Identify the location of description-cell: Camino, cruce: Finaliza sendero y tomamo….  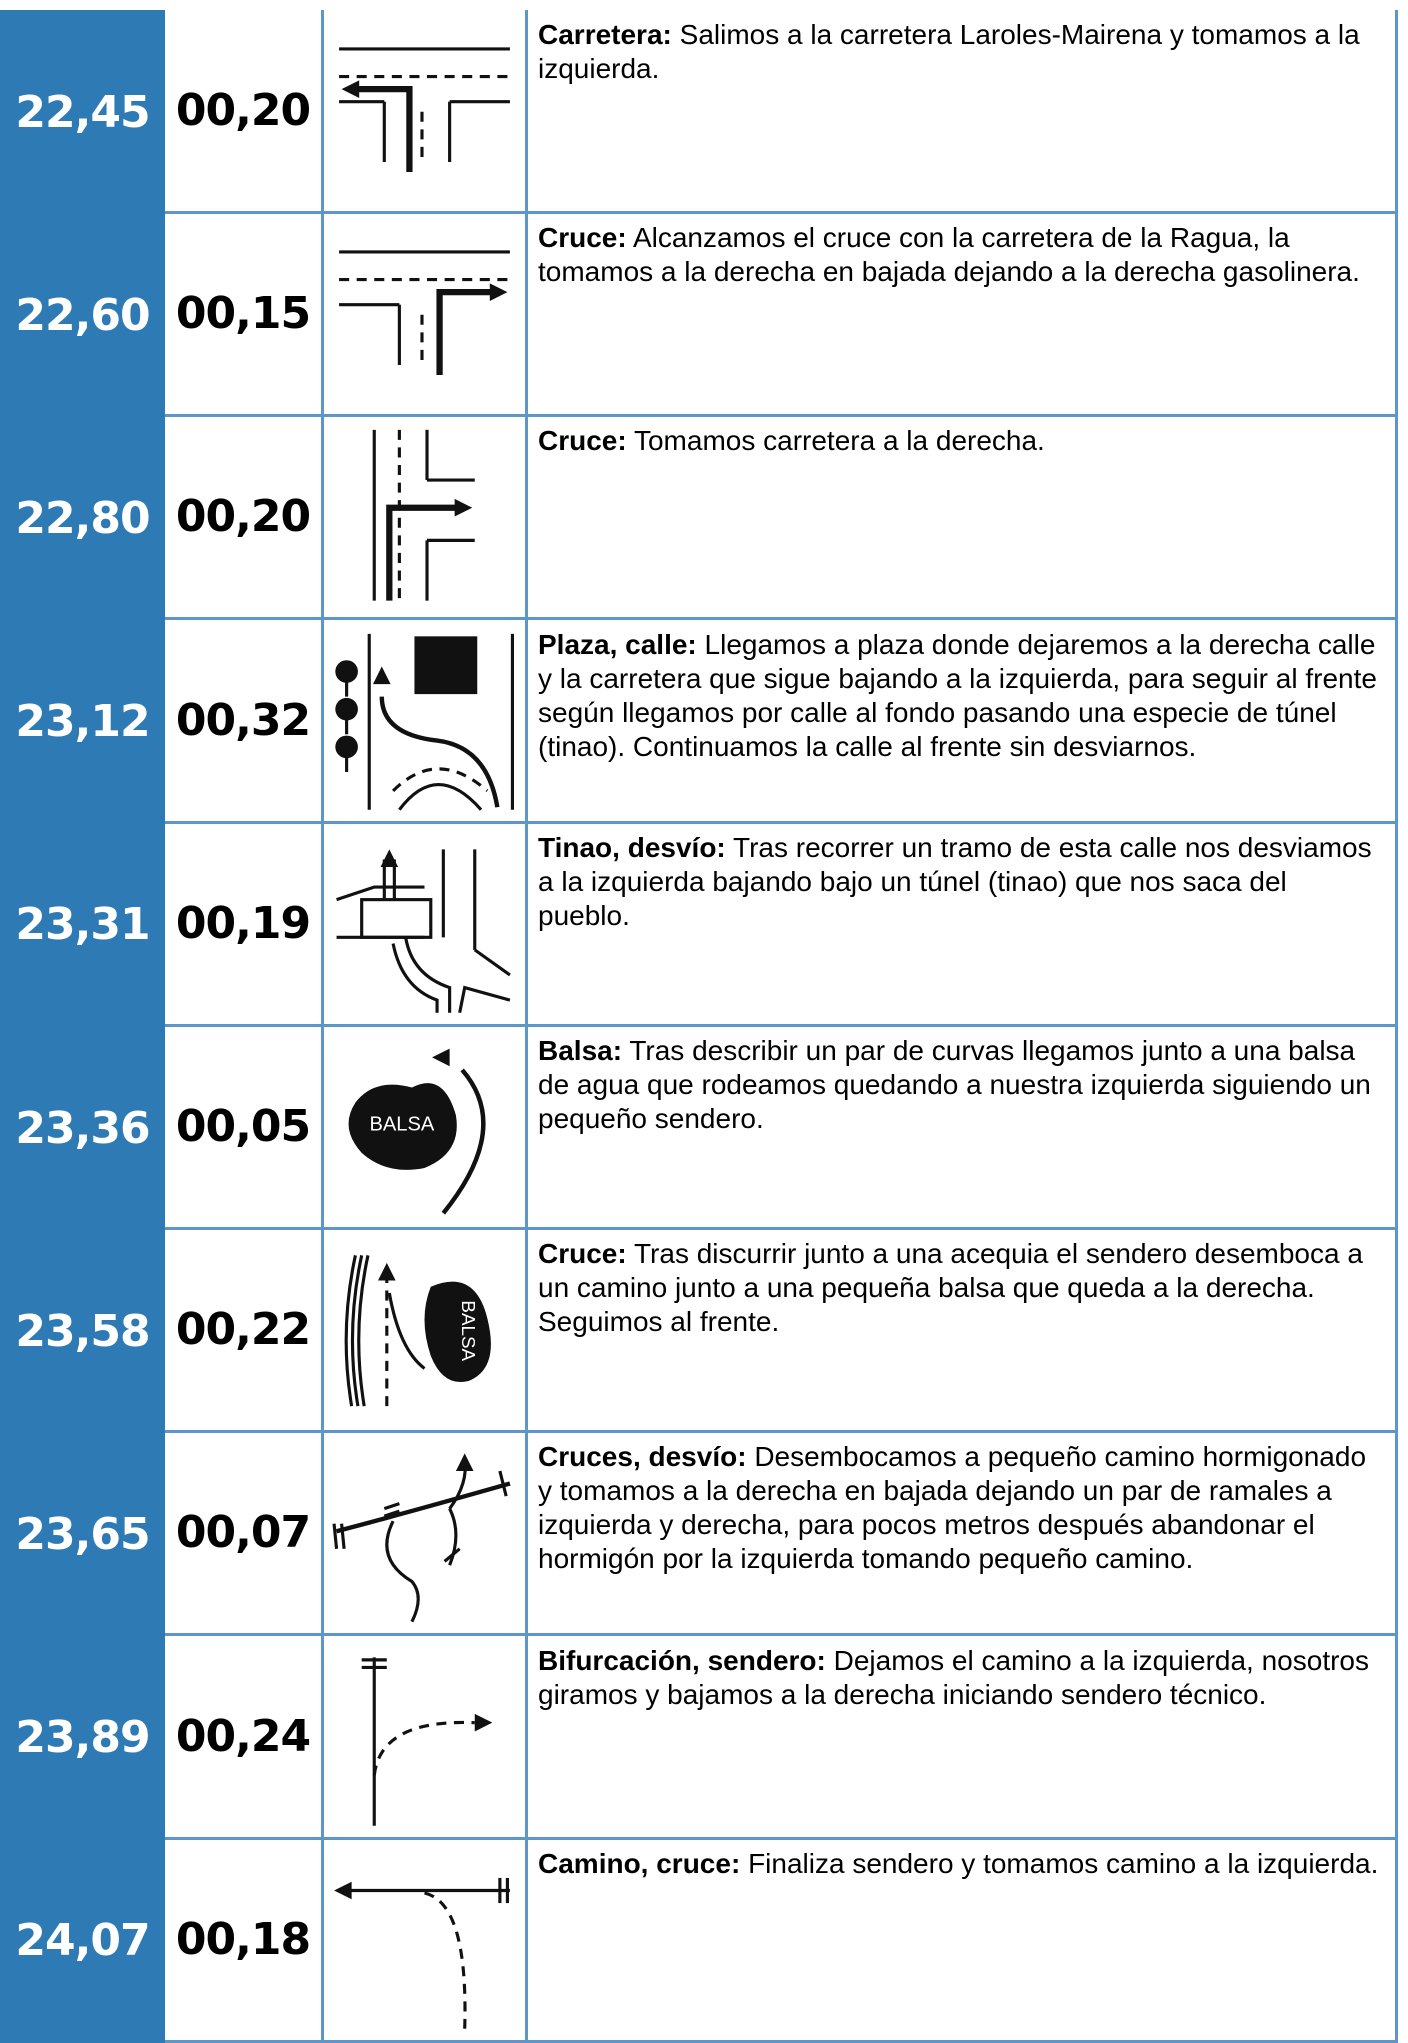
(963, 1940).